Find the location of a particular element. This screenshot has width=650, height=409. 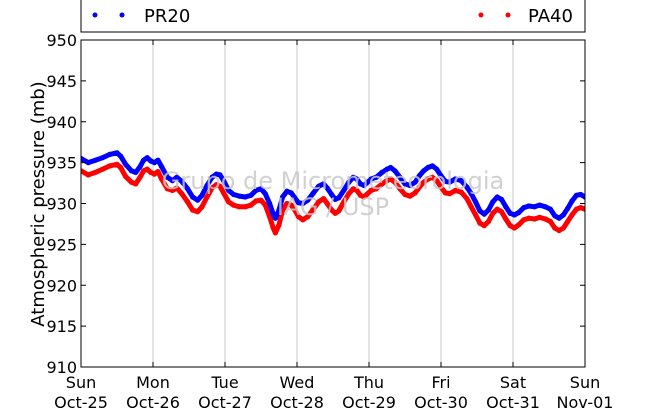

legend-frame is located at coordinates (333, 16).